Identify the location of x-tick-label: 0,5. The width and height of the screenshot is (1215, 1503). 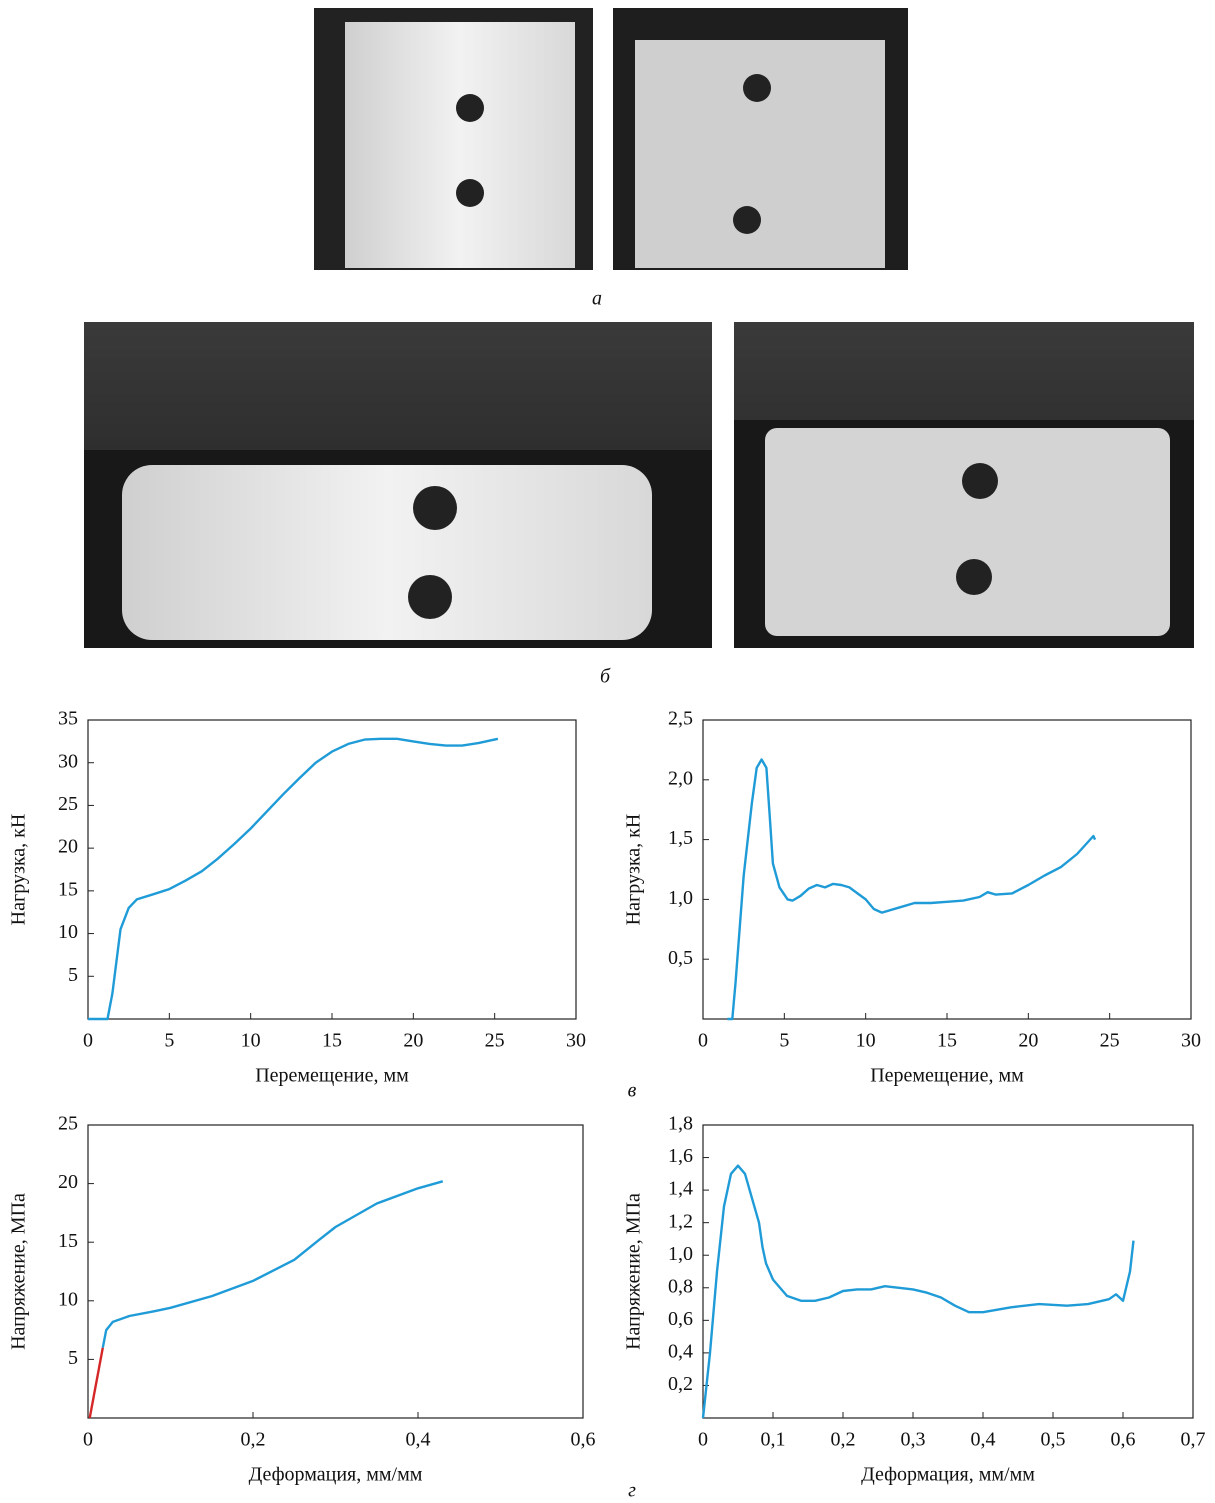
(1053, 1440).